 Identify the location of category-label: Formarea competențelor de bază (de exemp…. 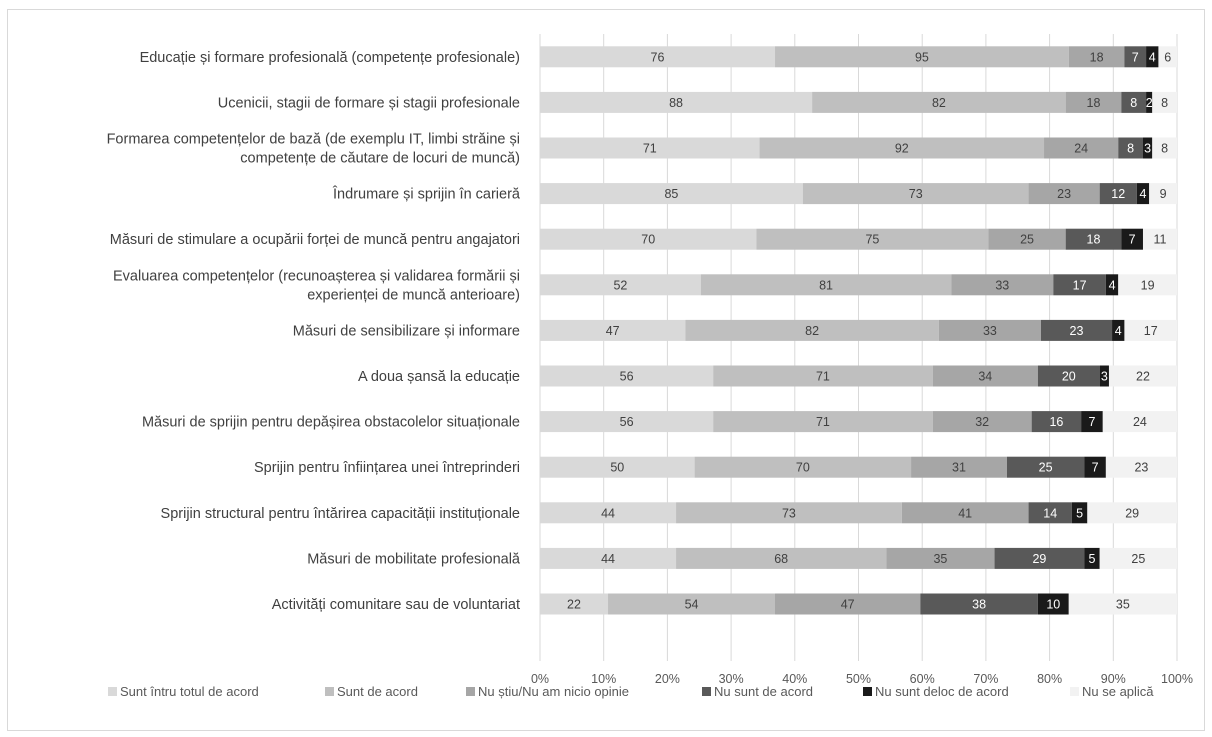
(313, 140).